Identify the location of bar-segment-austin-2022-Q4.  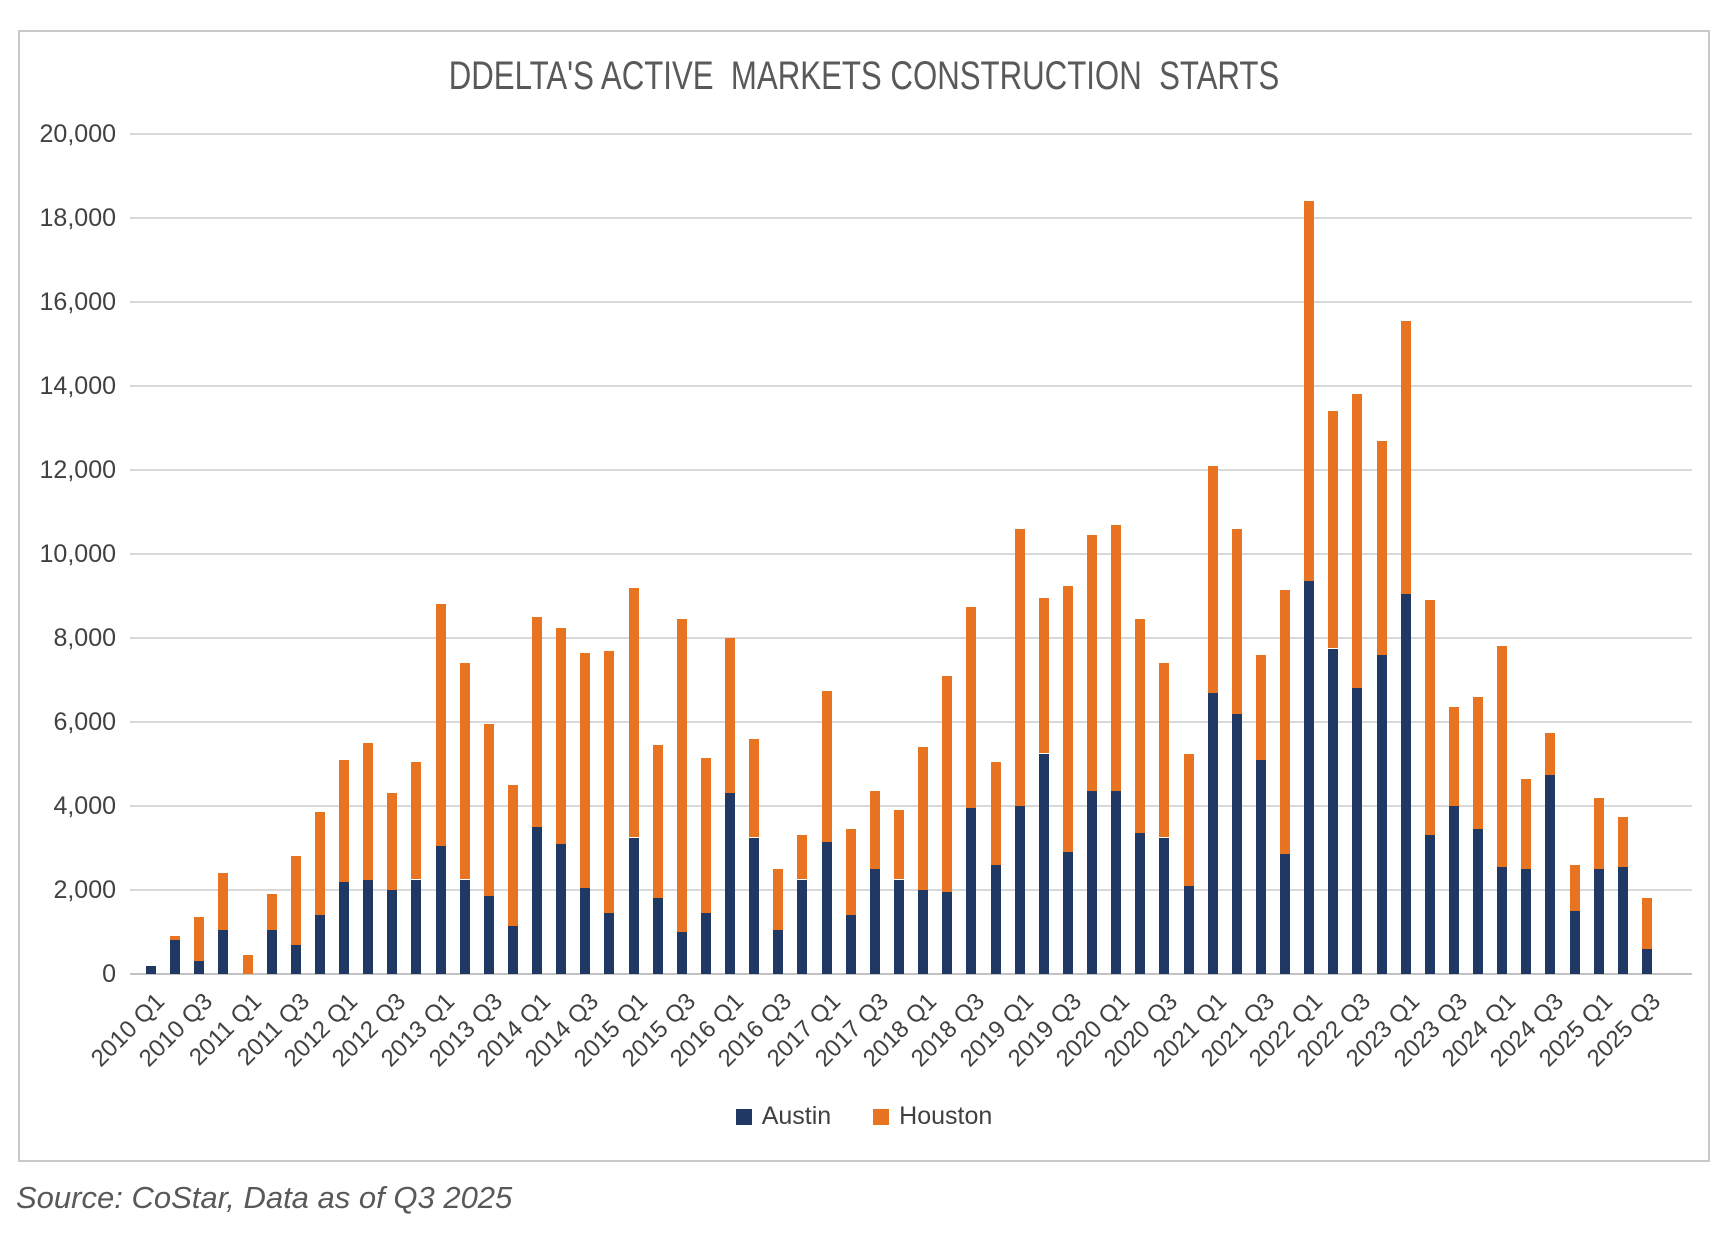
(1381, 814).